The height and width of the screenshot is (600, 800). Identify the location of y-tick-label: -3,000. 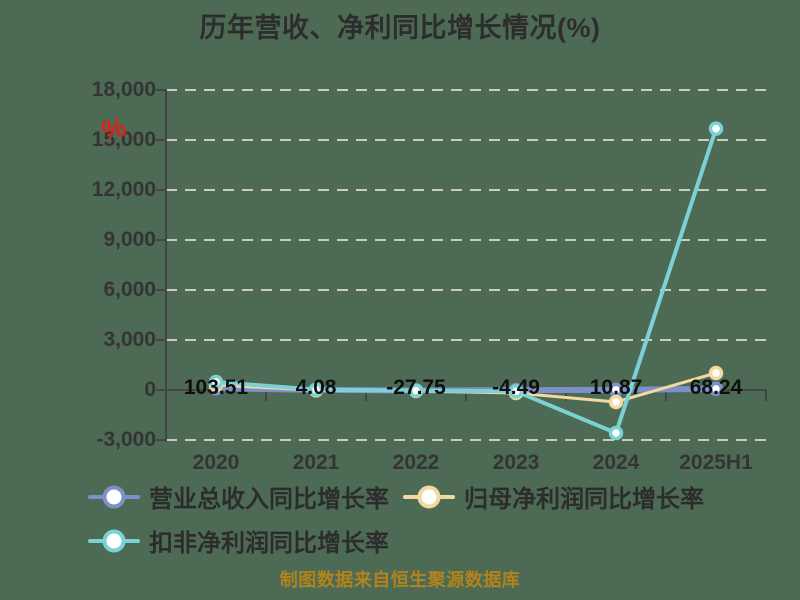
(126, 439).